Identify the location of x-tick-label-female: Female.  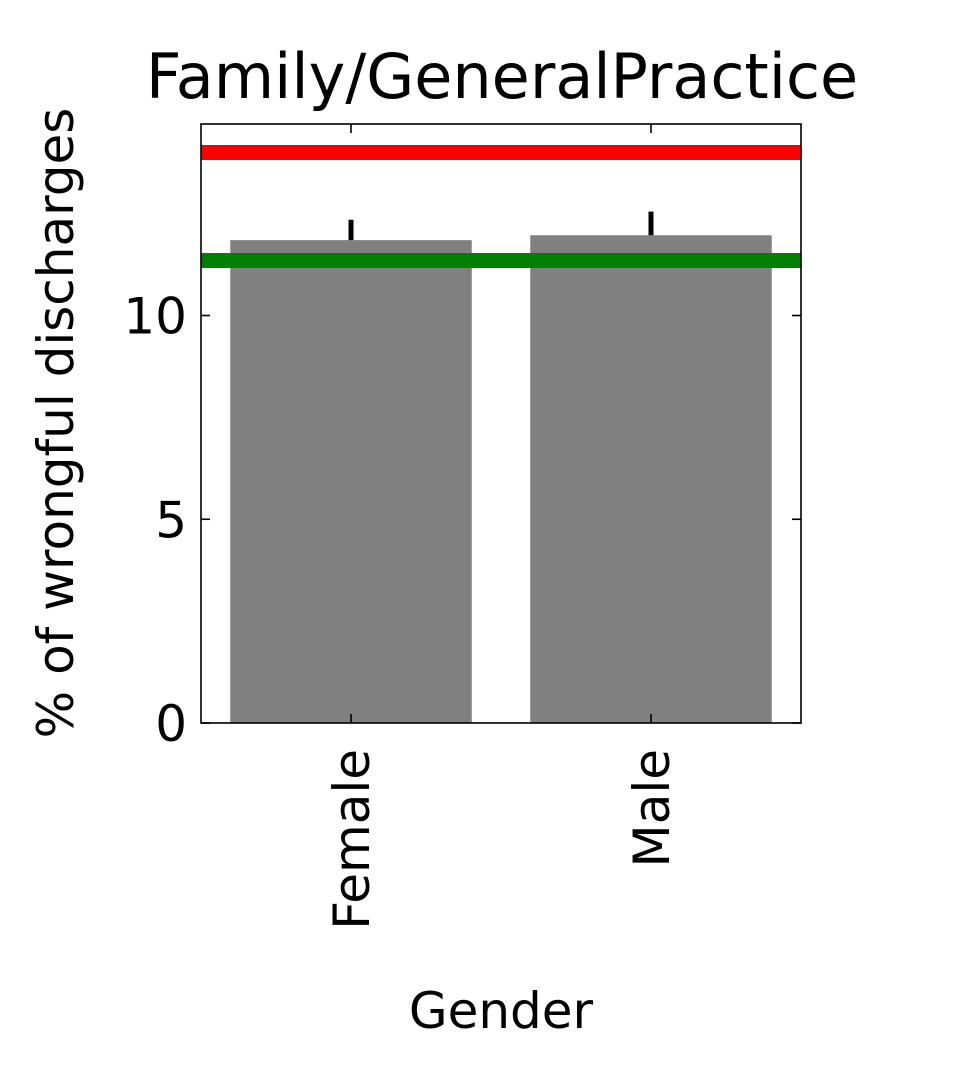
(352, 839).